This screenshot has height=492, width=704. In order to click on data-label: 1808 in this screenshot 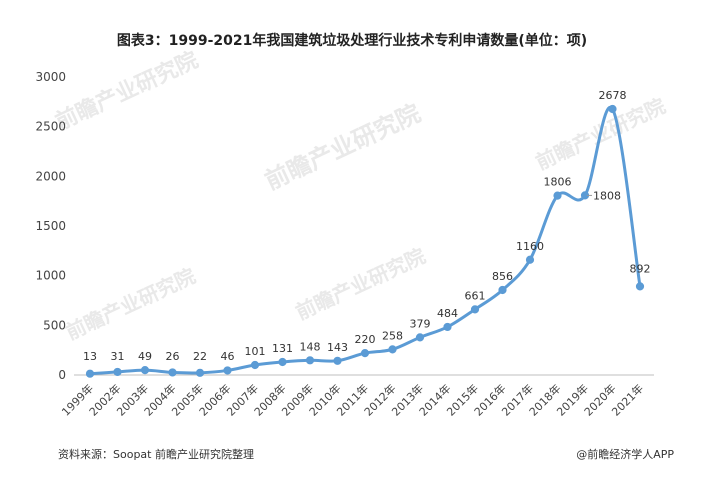, I will do `click(607, 195)`.